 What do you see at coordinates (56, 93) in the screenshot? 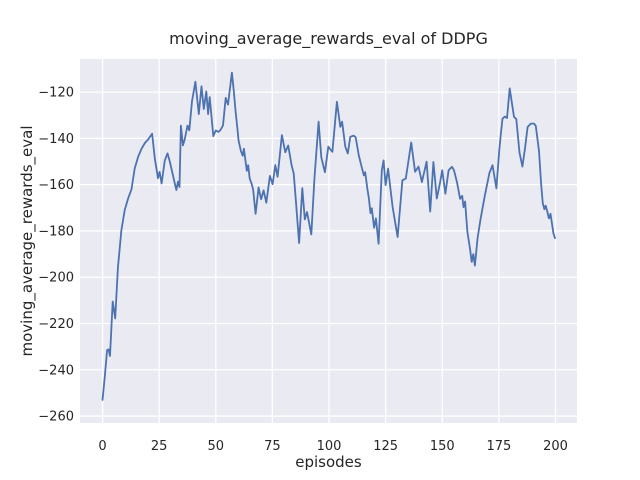
I see `y-tick-label: −120` at bounding box center [56, 93].